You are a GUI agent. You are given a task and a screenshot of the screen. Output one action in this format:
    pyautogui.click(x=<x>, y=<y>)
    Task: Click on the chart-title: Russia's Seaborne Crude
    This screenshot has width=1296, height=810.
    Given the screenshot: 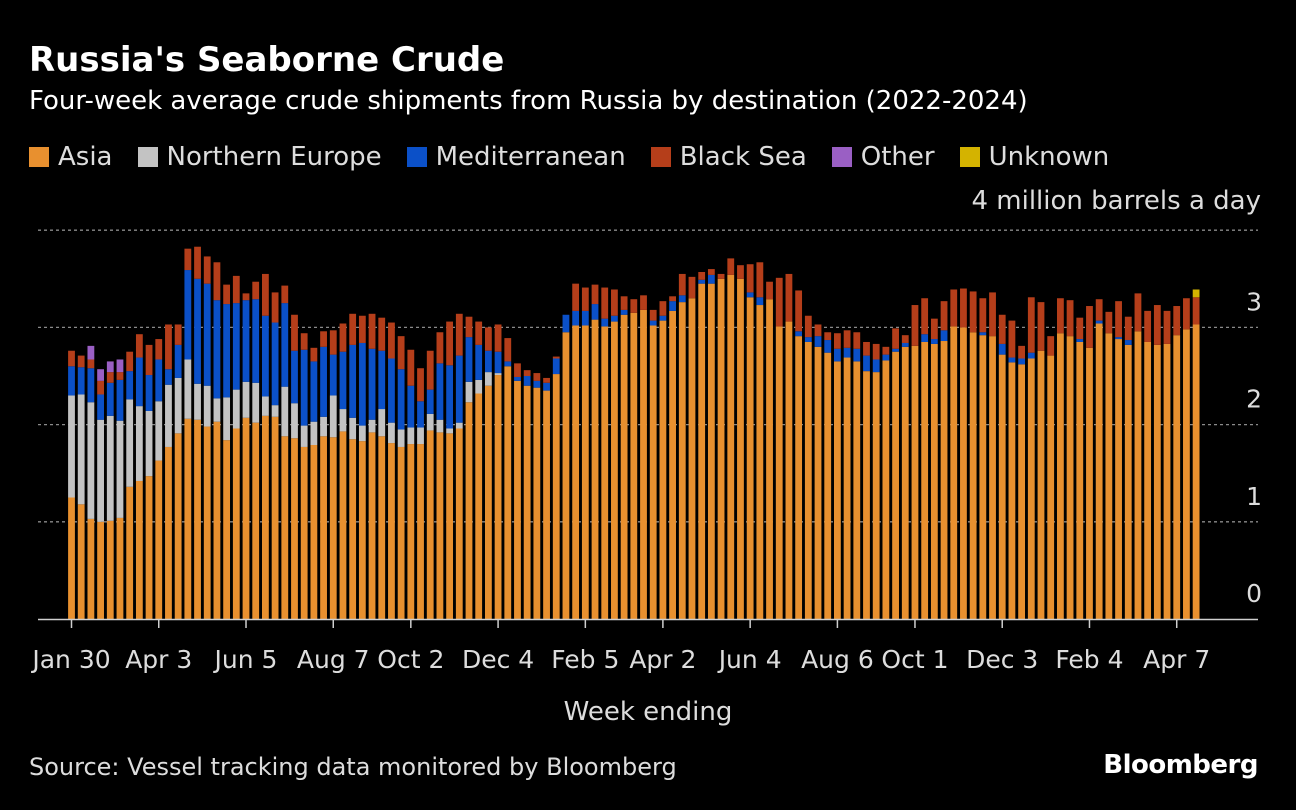 What is the action you would take?
    pyautogui.click(x=267, y=60)
    